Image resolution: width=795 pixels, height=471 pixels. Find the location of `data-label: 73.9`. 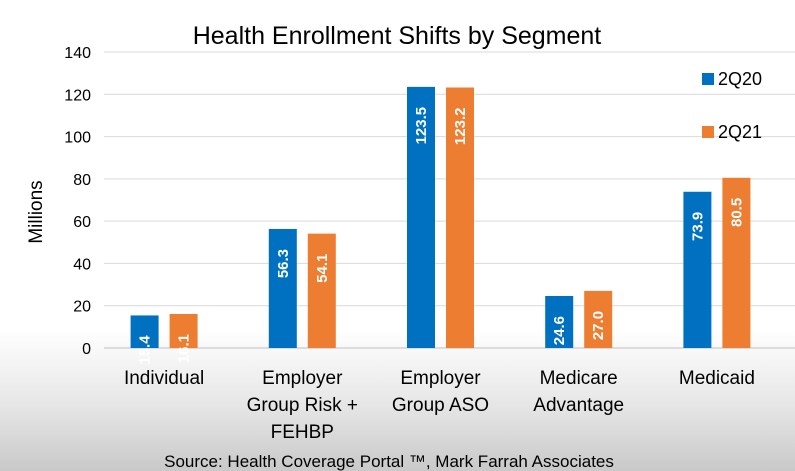

data-label: 73.9 is located at coordinates (697, 226).